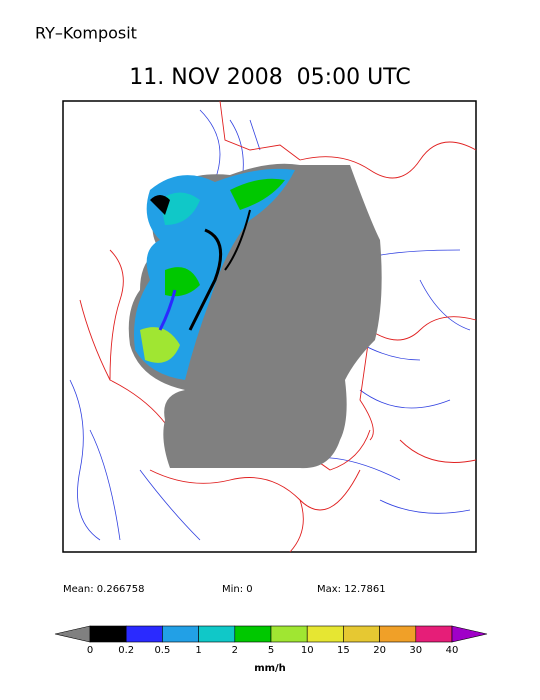 This screenshot has width=540, height=700. Describe the element at coordinates (162, 650) in the screenshot. I see `colorbar-label: 0.5` at that location.